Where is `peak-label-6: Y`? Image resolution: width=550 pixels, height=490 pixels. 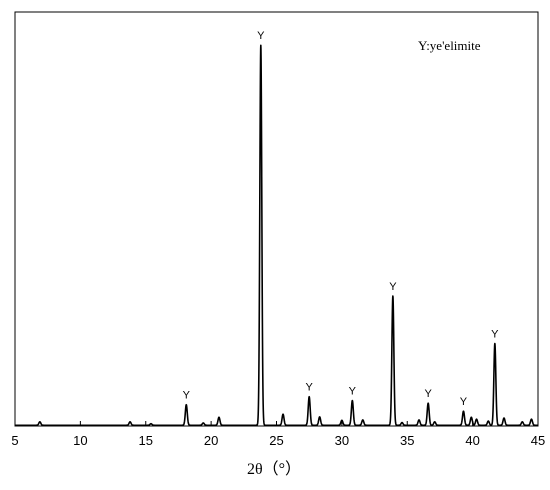 peak-label-6: Y is located at coordinates (464, 402).